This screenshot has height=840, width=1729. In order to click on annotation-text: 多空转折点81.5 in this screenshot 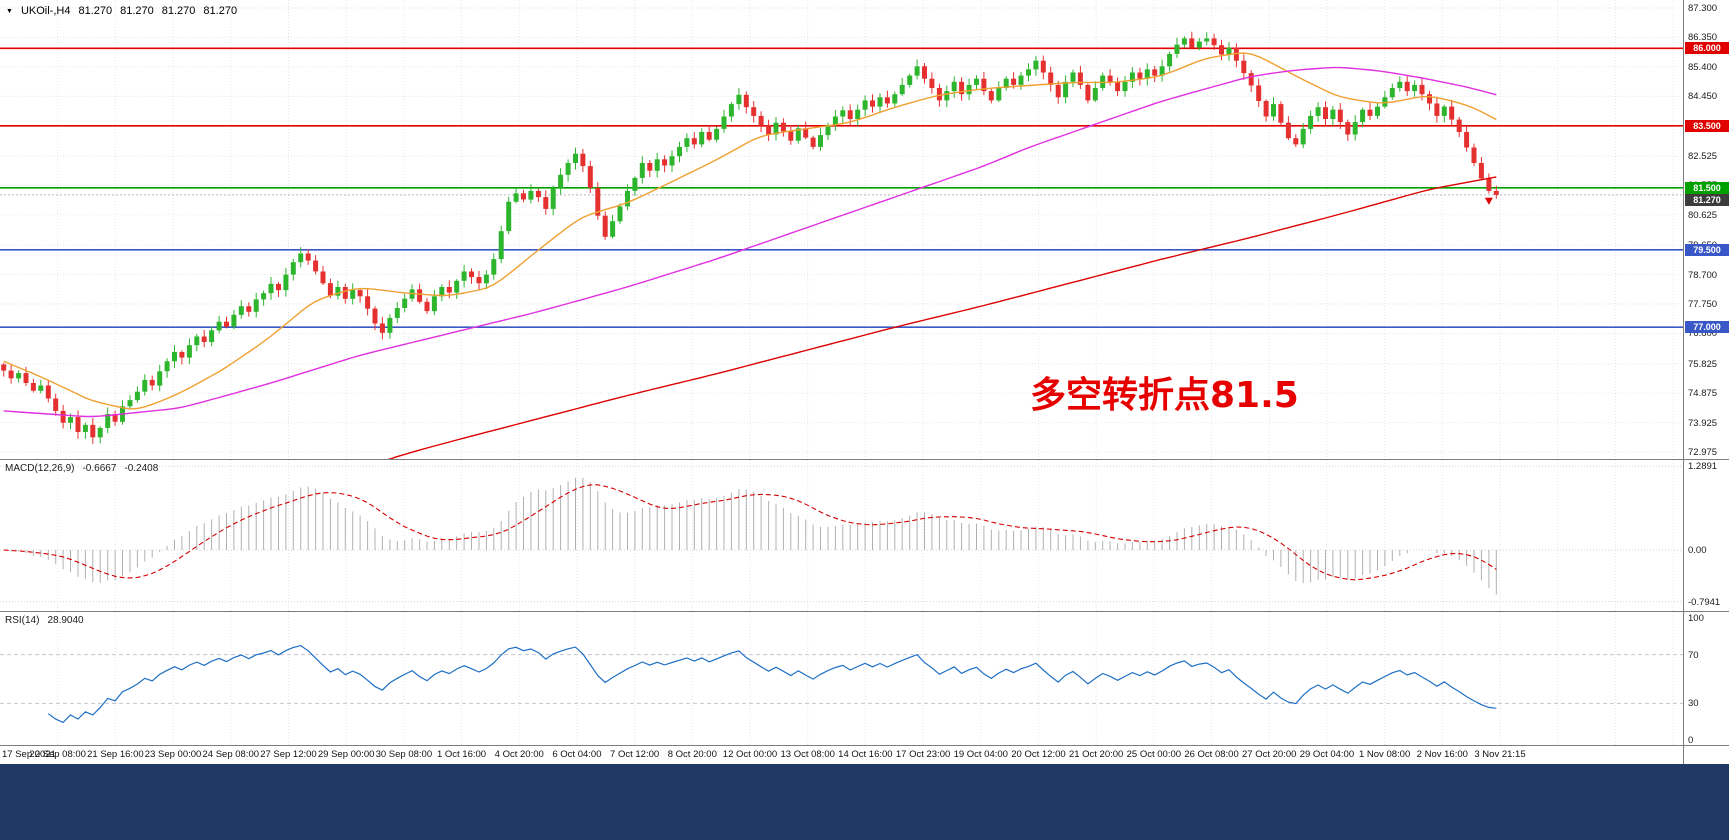, I will do `click(1164, 395)`.